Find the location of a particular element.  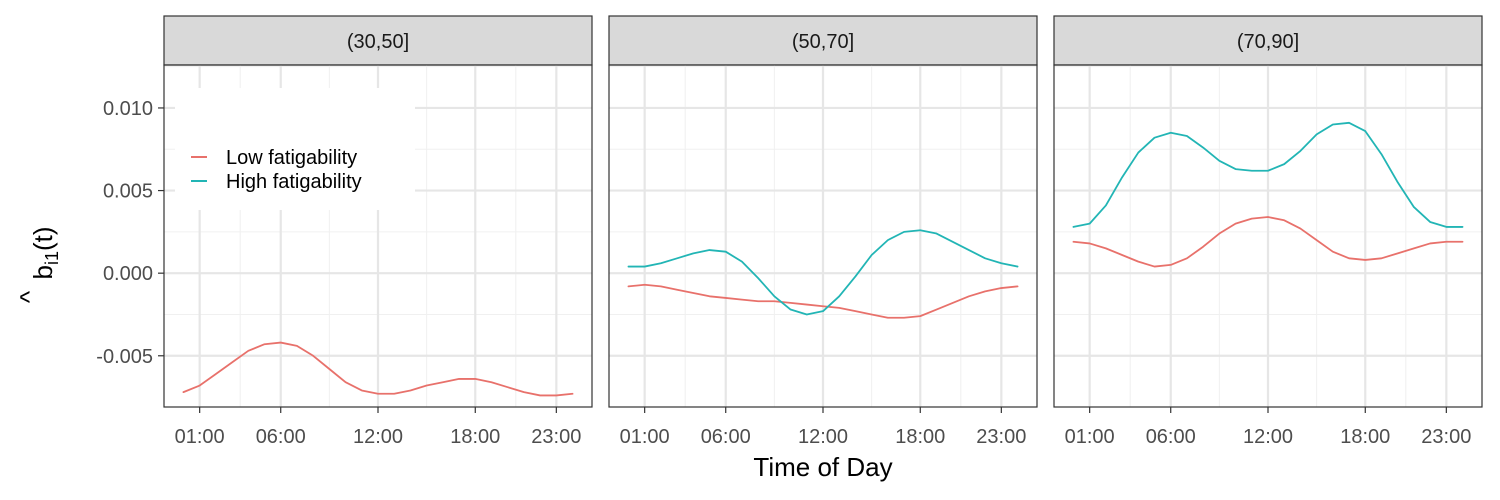

y-axis-title-hat: ^ is located at coordinates (29, 296).